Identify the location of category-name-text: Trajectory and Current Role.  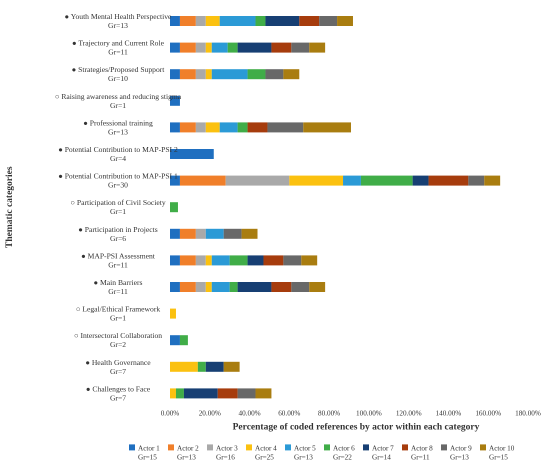
(121, 43).